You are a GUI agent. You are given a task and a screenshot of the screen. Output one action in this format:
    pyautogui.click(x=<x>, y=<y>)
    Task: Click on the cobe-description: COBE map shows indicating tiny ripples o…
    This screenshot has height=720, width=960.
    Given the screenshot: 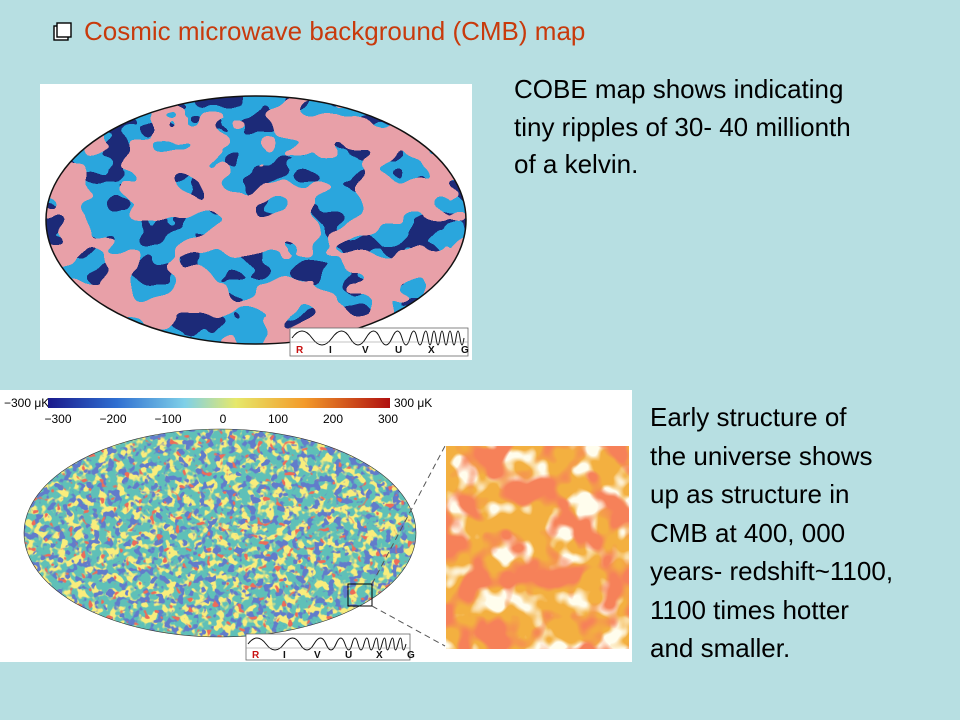 What is the action you would take?
    pyautogui.click(x=682, y=127)
    